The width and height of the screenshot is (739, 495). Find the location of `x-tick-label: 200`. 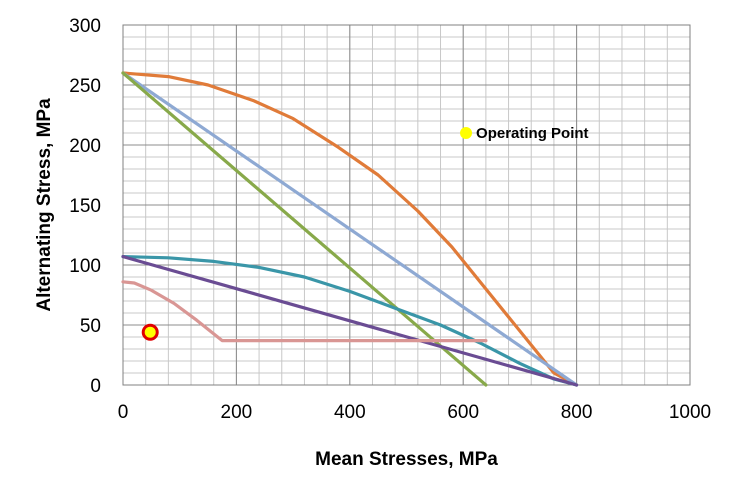

x-tick-label: 200 is located at coordinates (237, 412).